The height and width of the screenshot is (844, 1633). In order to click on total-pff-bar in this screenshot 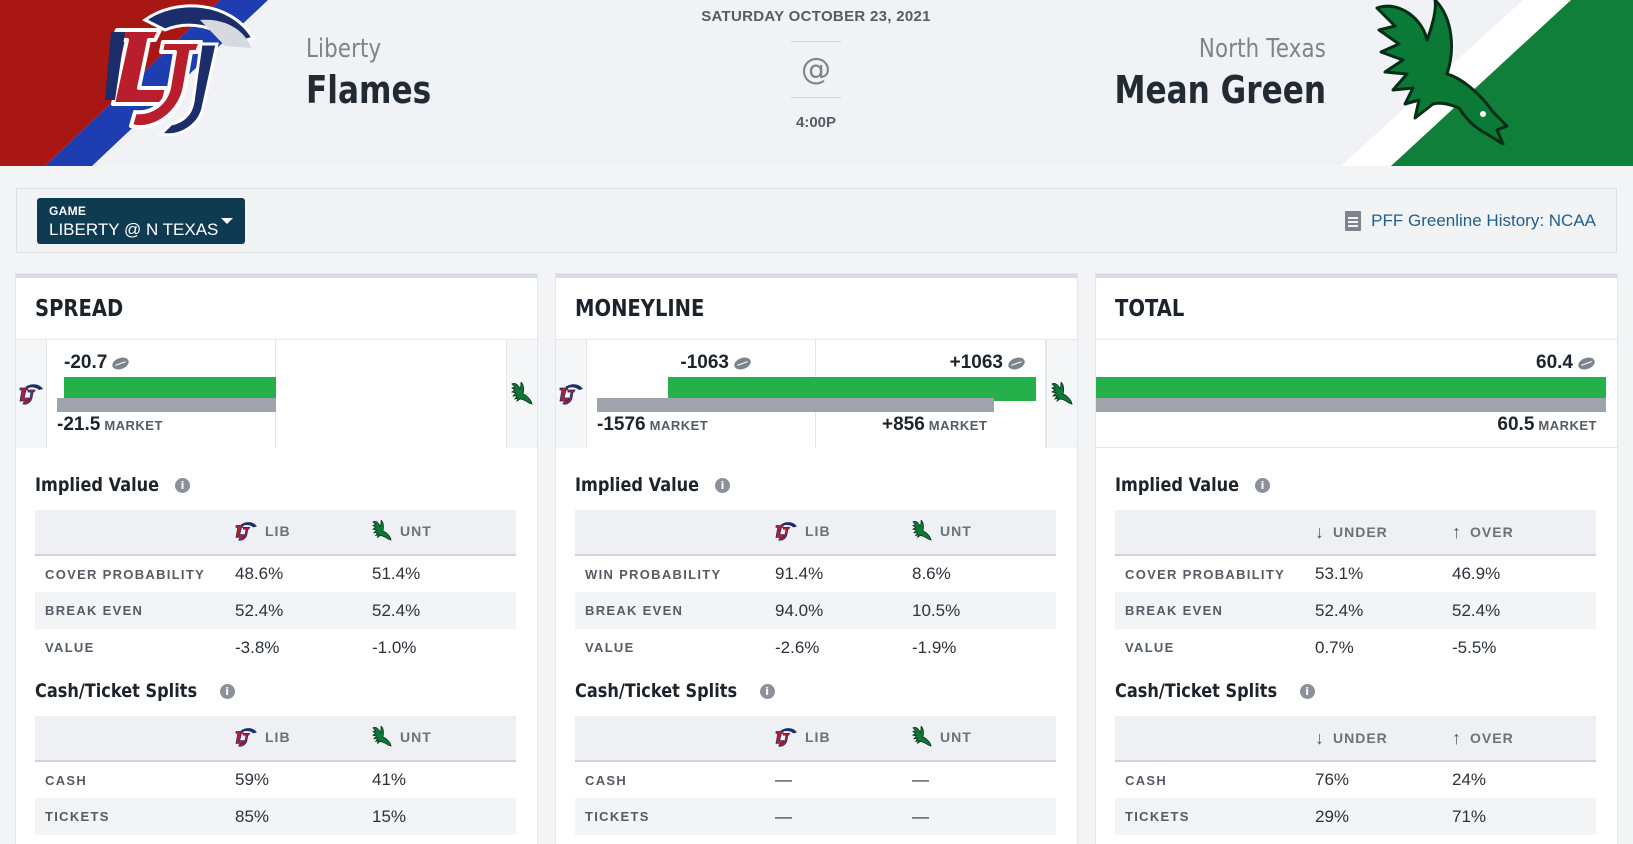, I will do `click(1351, 389)`.